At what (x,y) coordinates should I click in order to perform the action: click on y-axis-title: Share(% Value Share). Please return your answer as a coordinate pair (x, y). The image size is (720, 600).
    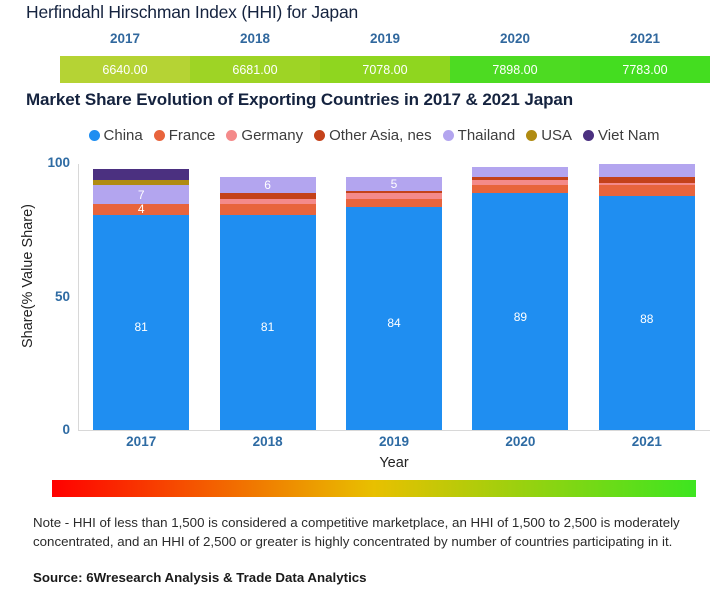
    Looking at the image, I should click on (28, 276).